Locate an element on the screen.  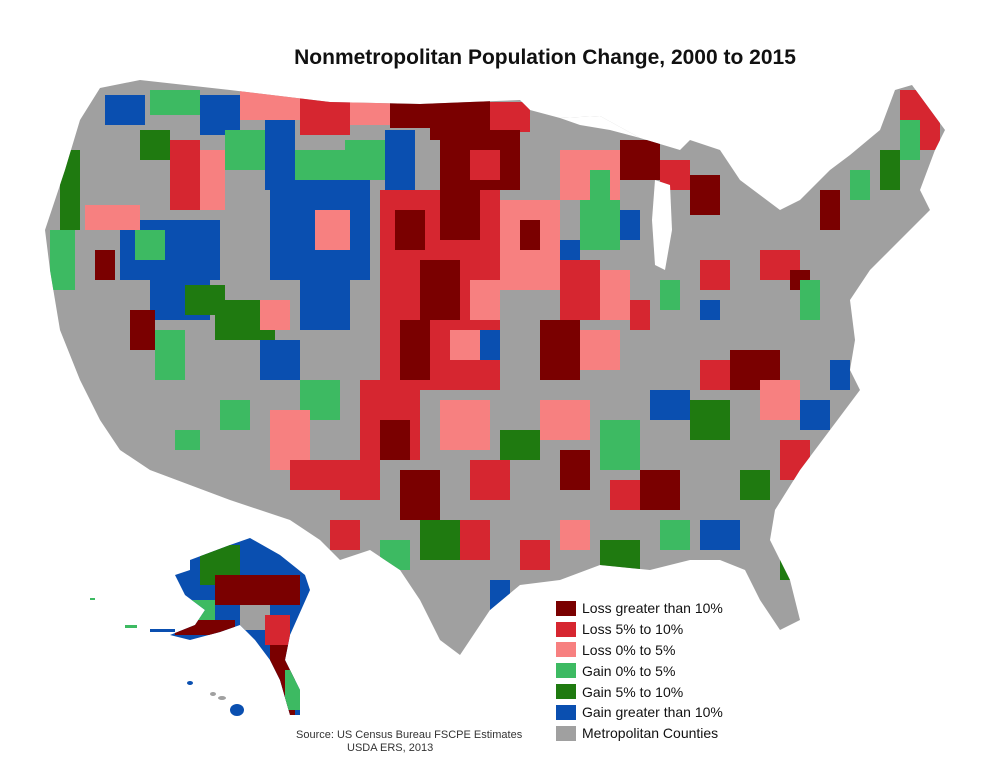
legend-item-metro: Metropolitan Counties is located at coordinates (639, 733).